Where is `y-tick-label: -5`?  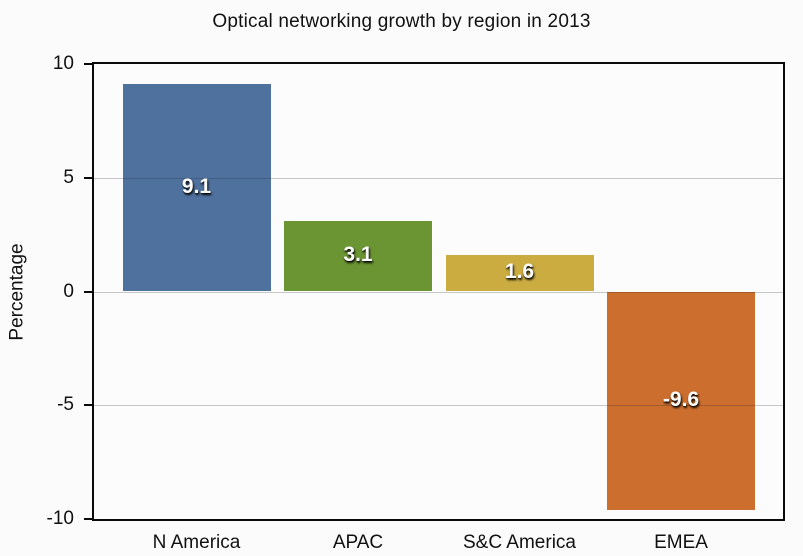
y-tick-label: -5 is located at coordinates (65, 405).